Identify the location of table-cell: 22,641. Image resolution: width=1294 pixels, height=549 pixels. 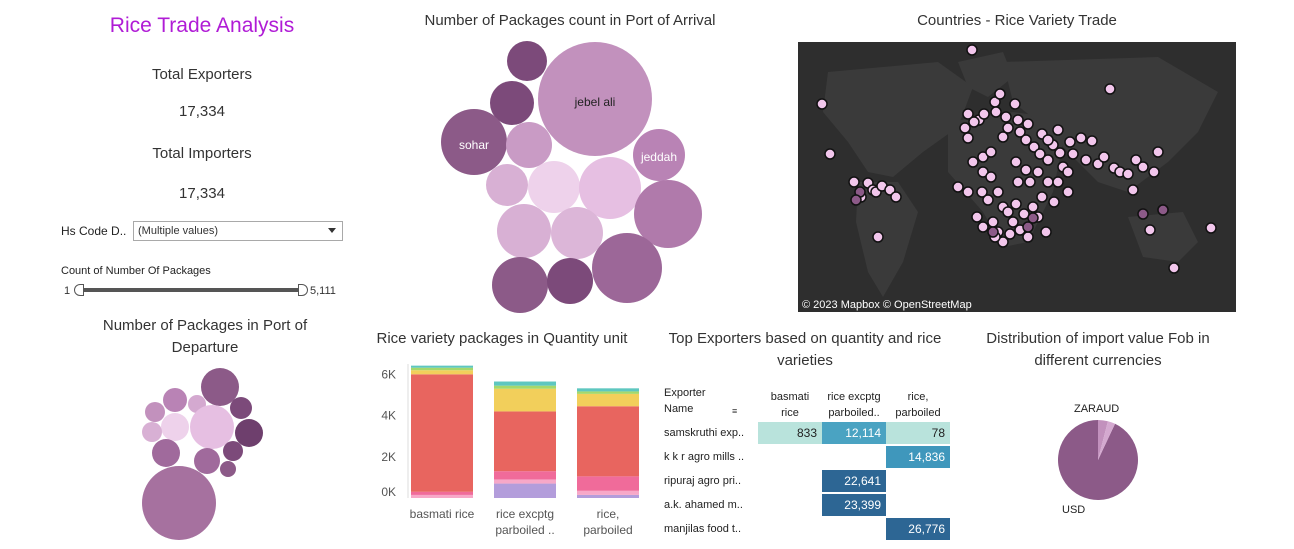
(854, 481).